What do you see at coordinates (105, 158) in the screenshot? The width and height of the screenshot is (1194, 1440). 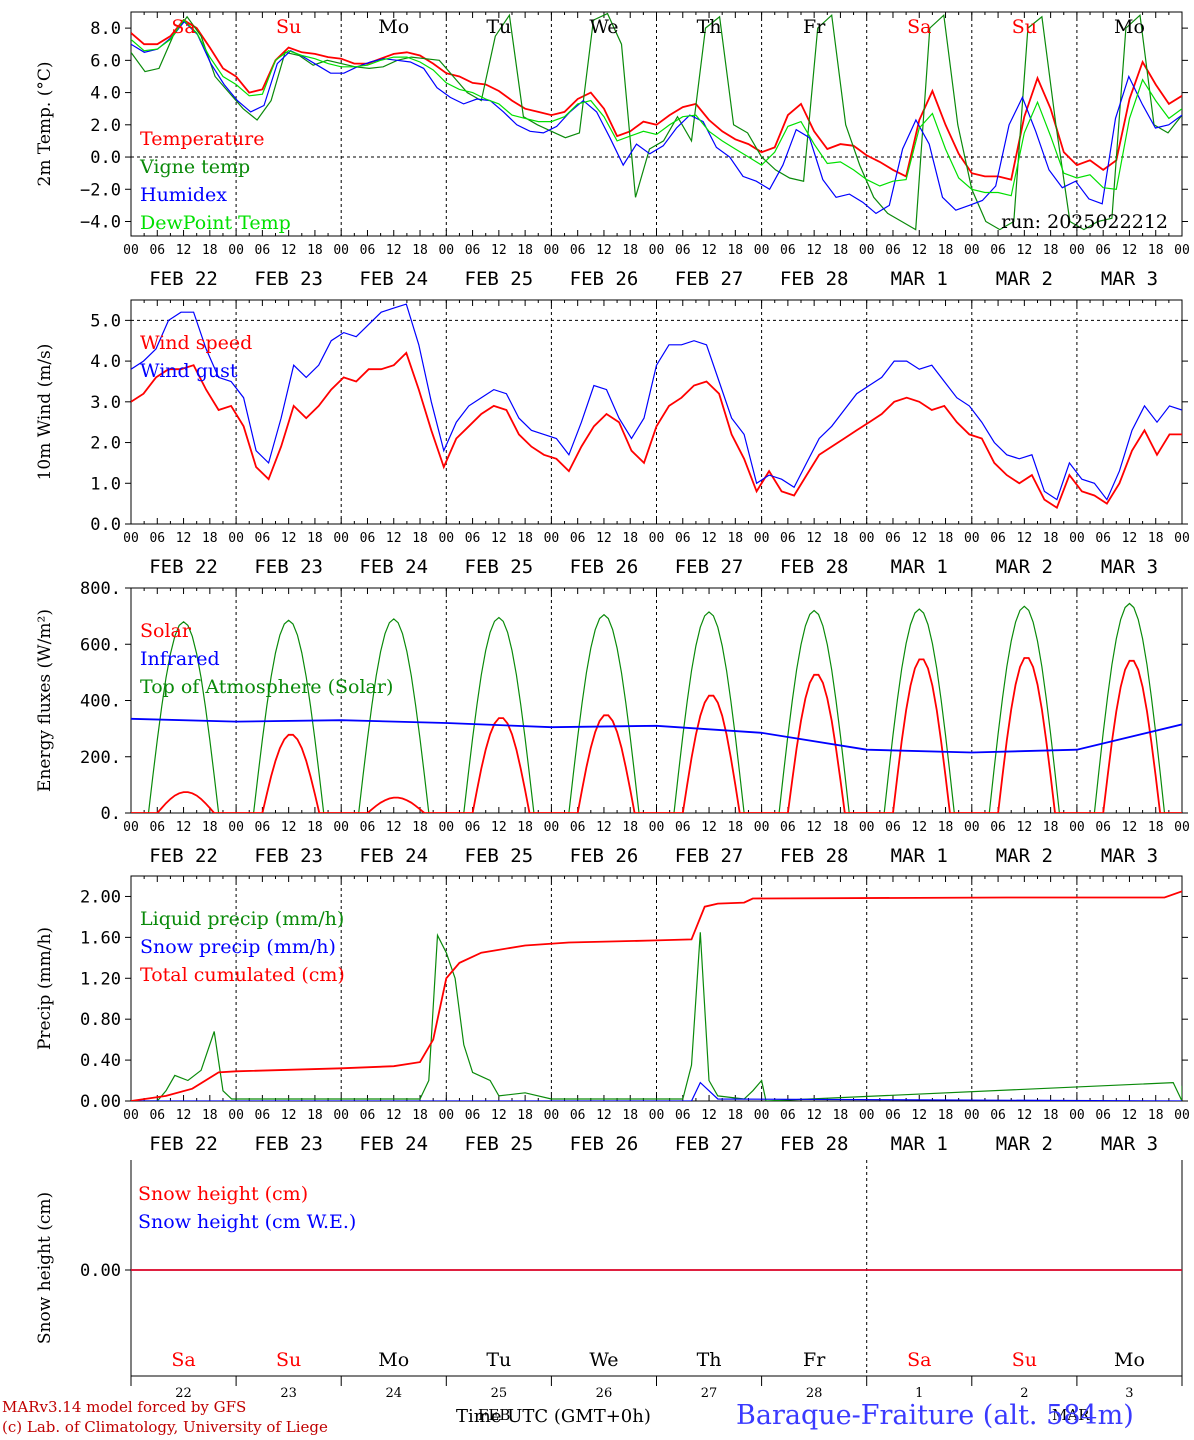 I see `y-tick-label: 0.0` at bounding box center [105, 158].